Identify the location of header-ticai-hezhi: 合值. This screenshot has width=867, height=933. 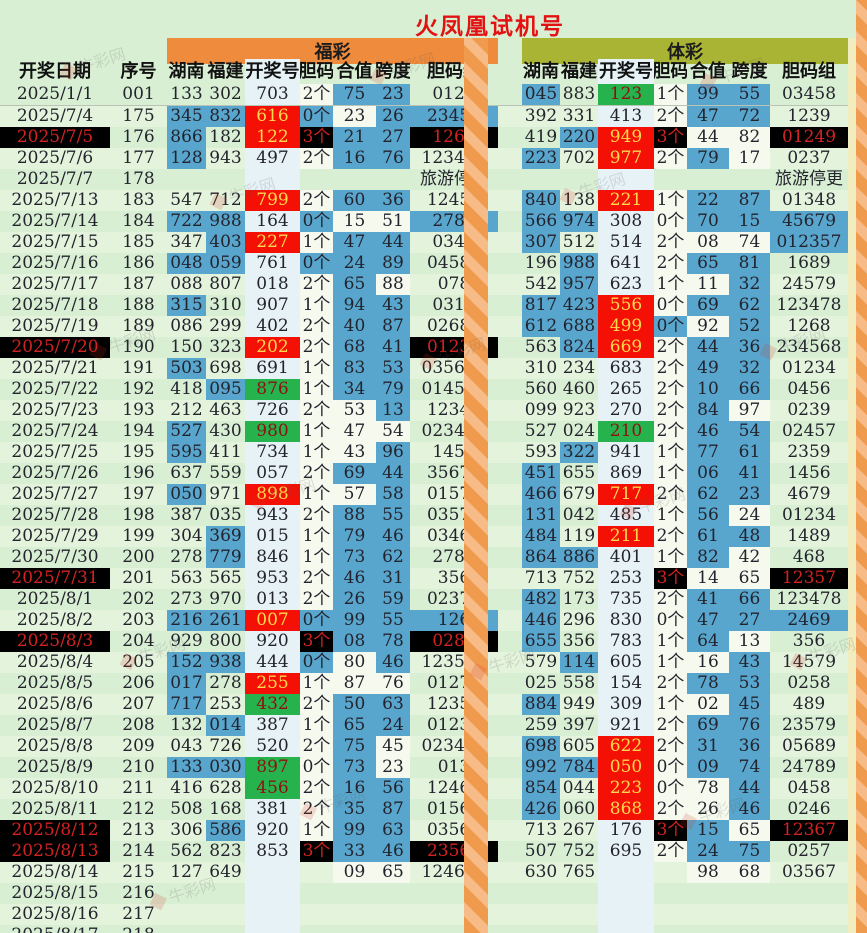
(708, 71).